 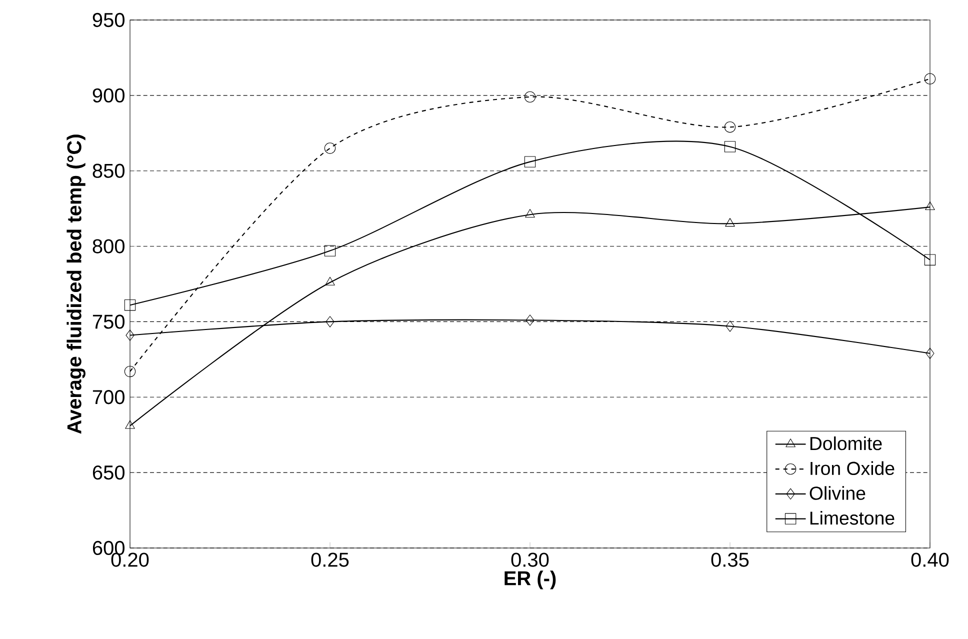 I want to click on x-tick-label: 0.30, so click(x=530, y=559).